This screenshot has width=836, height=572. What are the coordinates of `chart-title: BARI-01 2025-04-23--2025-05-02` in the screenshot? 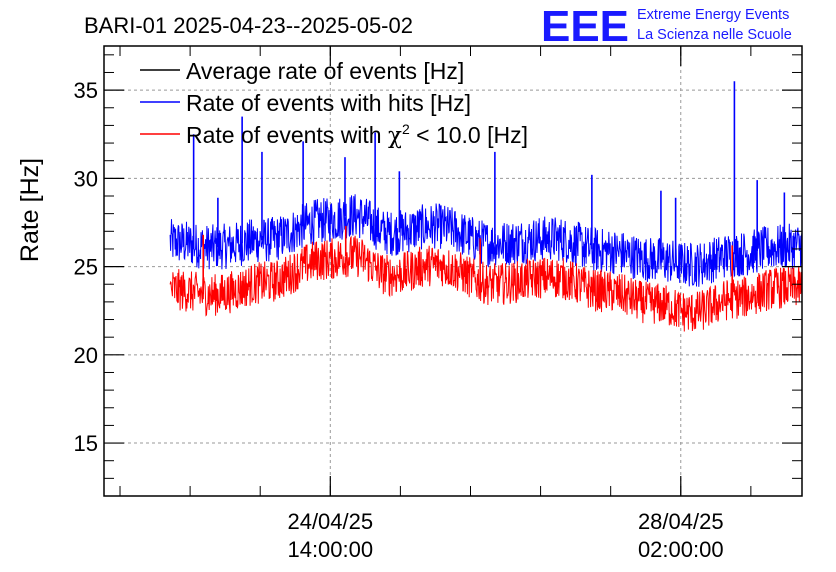 It's located at (248, 25).